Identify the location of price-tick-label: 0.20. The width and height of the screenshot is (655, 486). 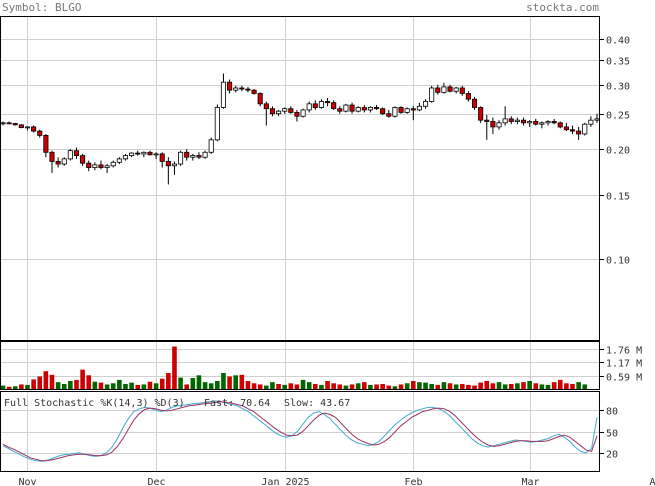
(618, 151).